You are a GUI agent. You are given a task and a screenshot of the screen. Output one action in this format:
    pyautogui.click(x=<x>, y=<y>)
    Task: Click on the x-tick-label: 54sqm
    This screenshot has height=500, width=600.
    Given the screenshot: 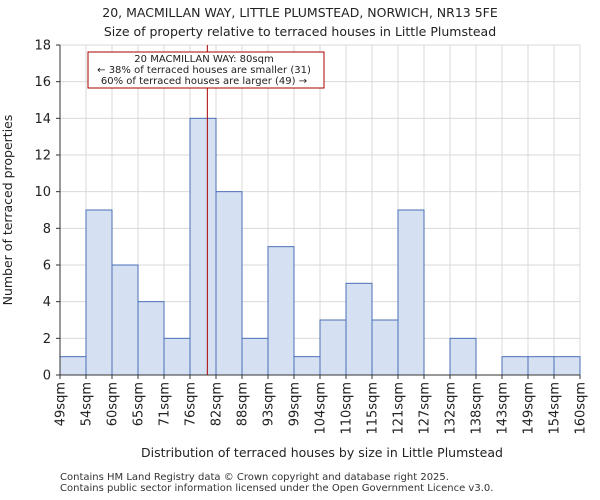 What is the action you would take?
    pyautogui.click(x=87, y=404)
    